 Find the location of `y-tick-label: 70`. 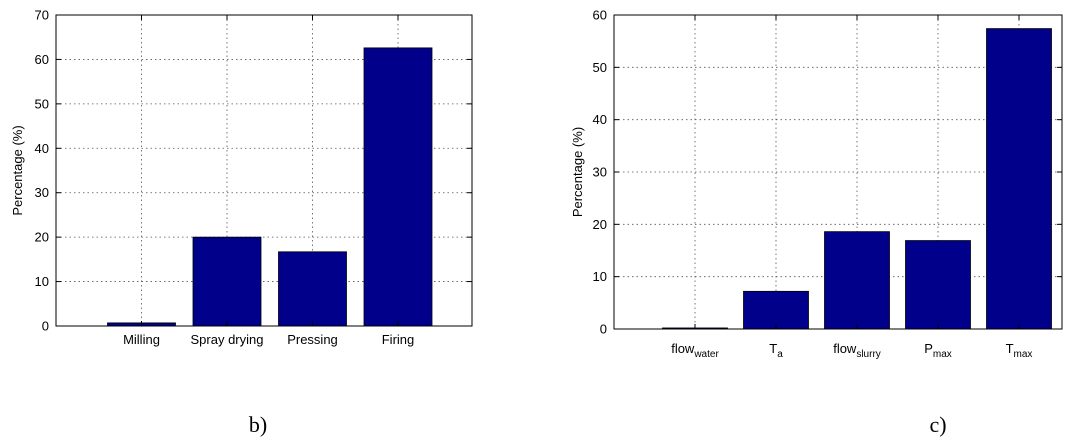

y-tick-label: 70 is located at coordinates (42, 15).